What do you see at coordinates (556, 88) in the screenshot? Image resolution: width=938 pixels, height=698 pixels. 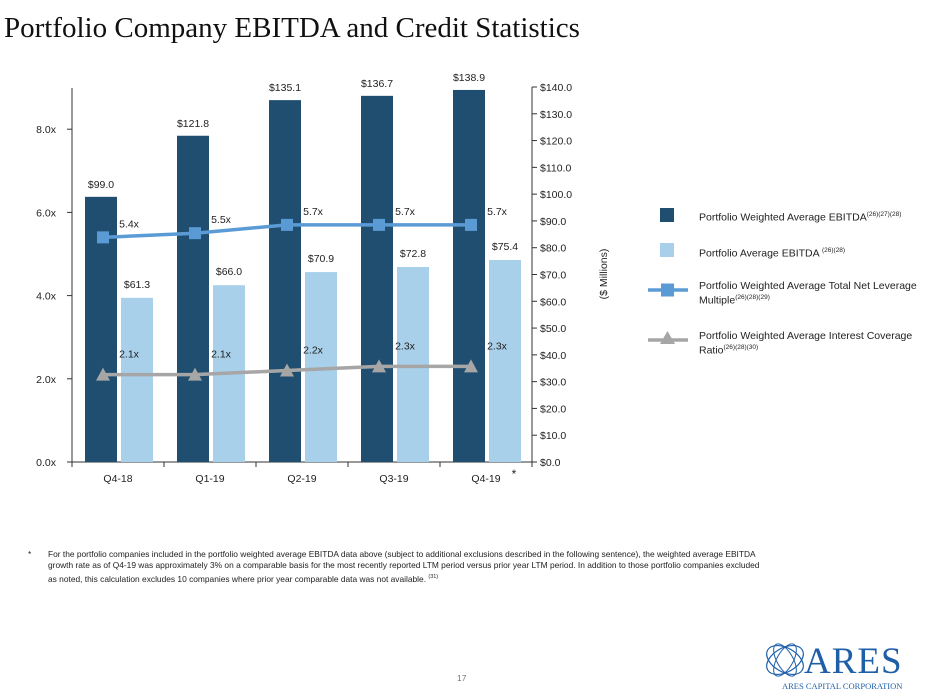 I see `right-axis-tick-label: $140.0` at bounding box center [556, 88].